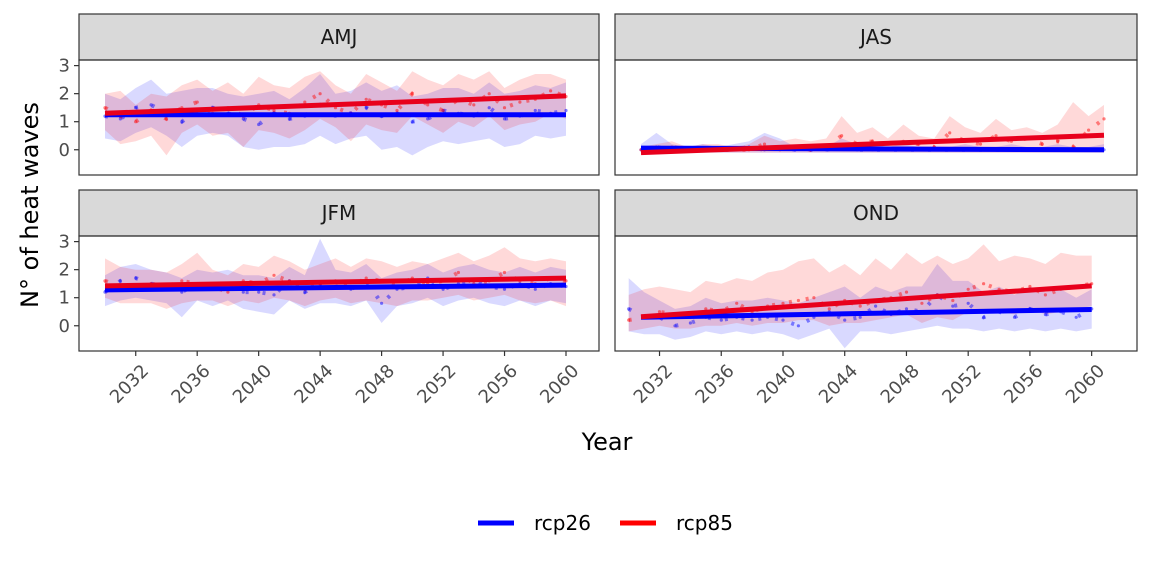 The width and height of the screenshot is (1152, 580). Describe the element at coordinates (190, 384) in the screenshot. I see `x-tick-label: 2036` at that location.